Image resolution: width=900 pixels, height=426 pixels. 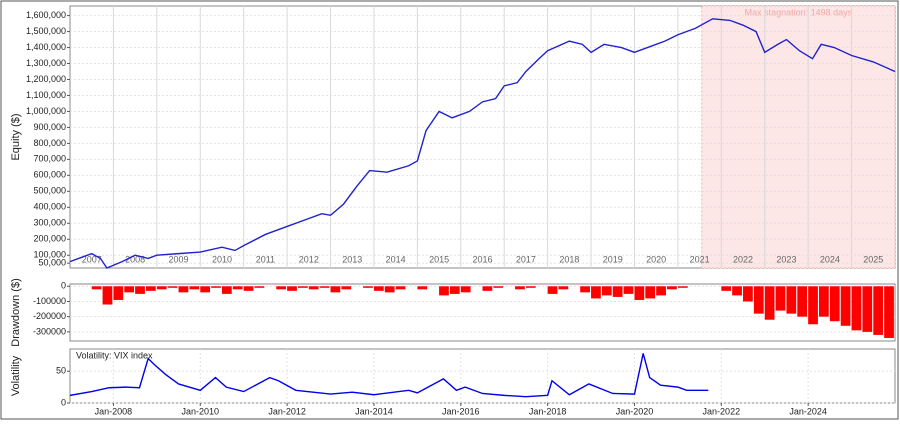 I want to click on y-tick-label: 1,400,000, so click(x=46, y=47).